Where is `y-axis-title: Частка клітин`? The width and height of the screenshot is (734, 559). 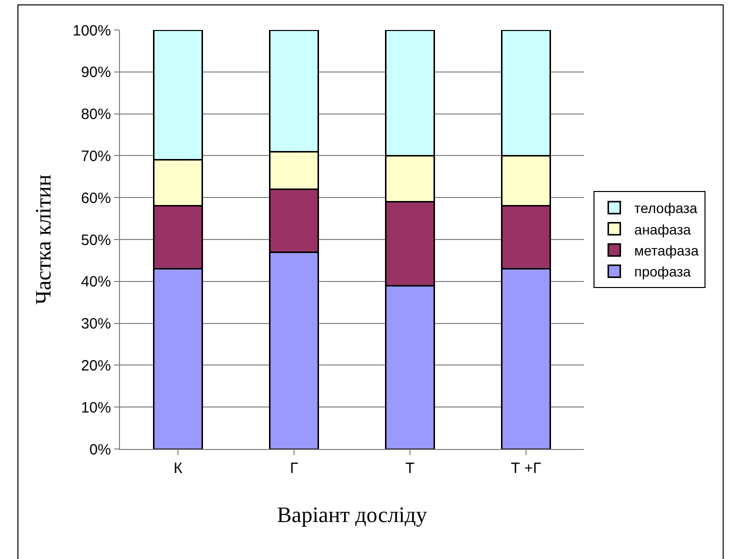
y-axis-title: Частка клітин is located at coordinates (43, 239).